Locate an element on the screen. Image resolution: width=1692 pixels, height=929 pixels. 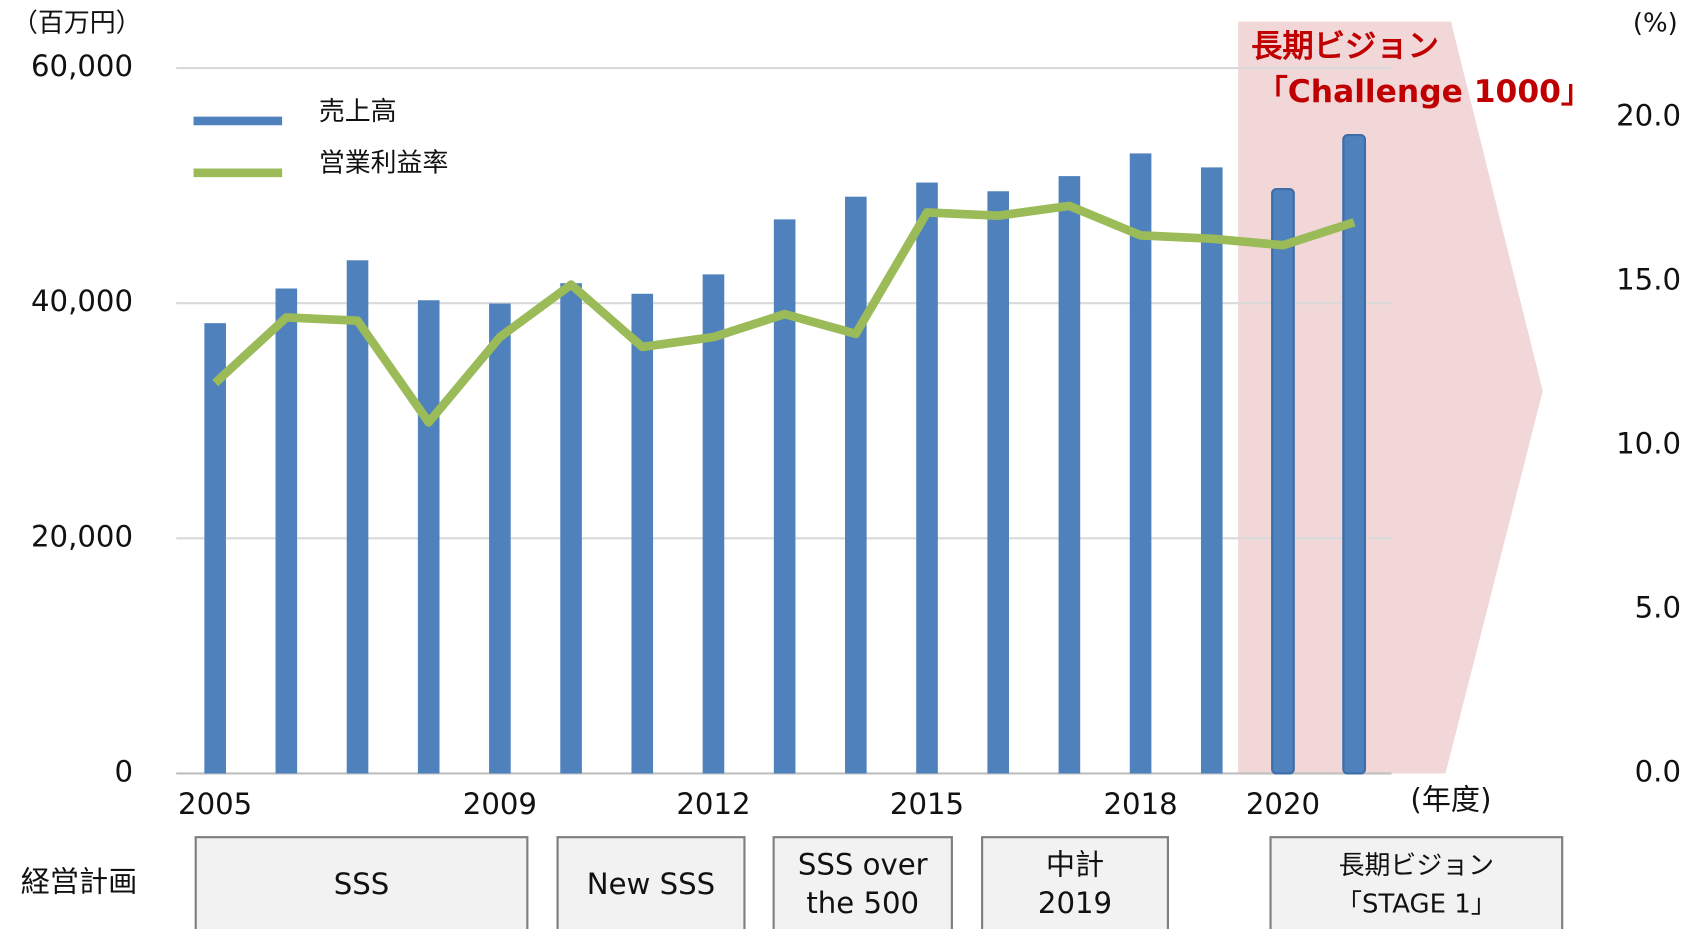
x-tick-label: 2009 is located at coordinates (500, 804).